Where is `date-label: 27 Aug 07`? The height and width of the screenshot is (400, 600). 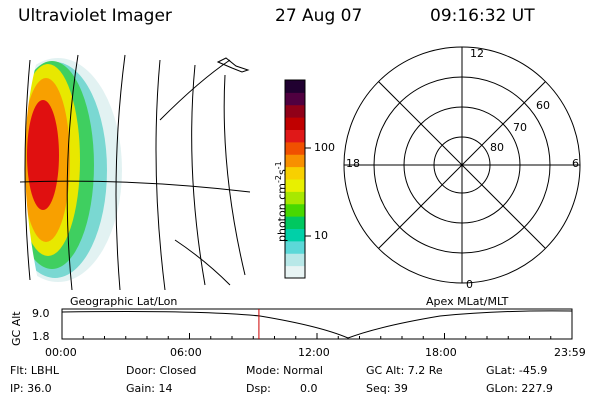 date-label: 27 Aug 07 is located at coordinates (319, 16).